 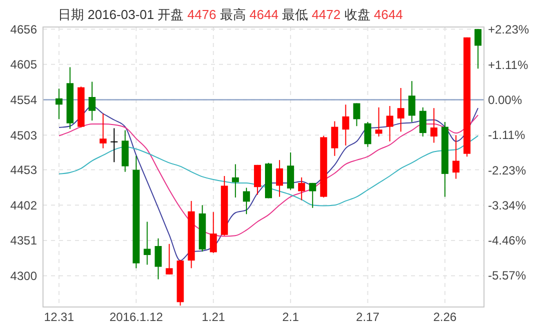 What do you see at coordinates (24, 241) in the screenshot?
I see `y-tick-label: 4351` at bounding box center [24, 241].